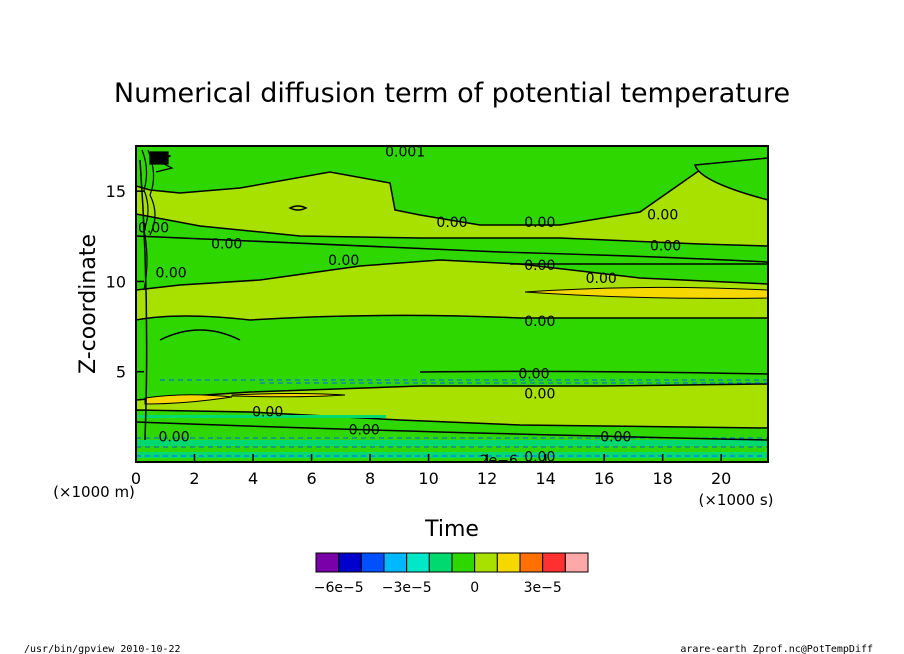 Image resolution: width=904 pixels, height=654 pixels. What do you see at coordinates (545, 478) in the screenshot?
I see `x-tick-label: 14` at bounding box center [545, 478].